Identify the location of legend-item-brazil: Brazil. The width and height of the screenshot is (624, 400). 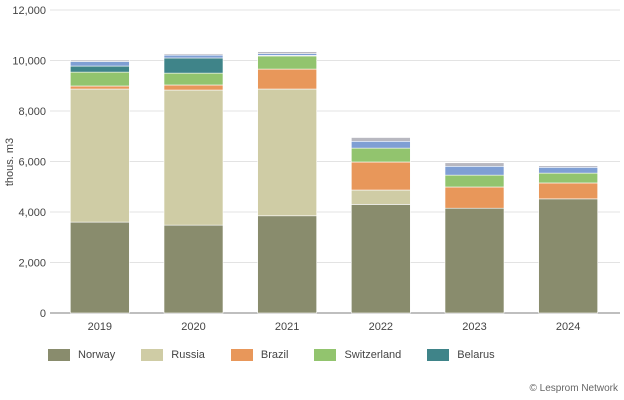
(259, 355).